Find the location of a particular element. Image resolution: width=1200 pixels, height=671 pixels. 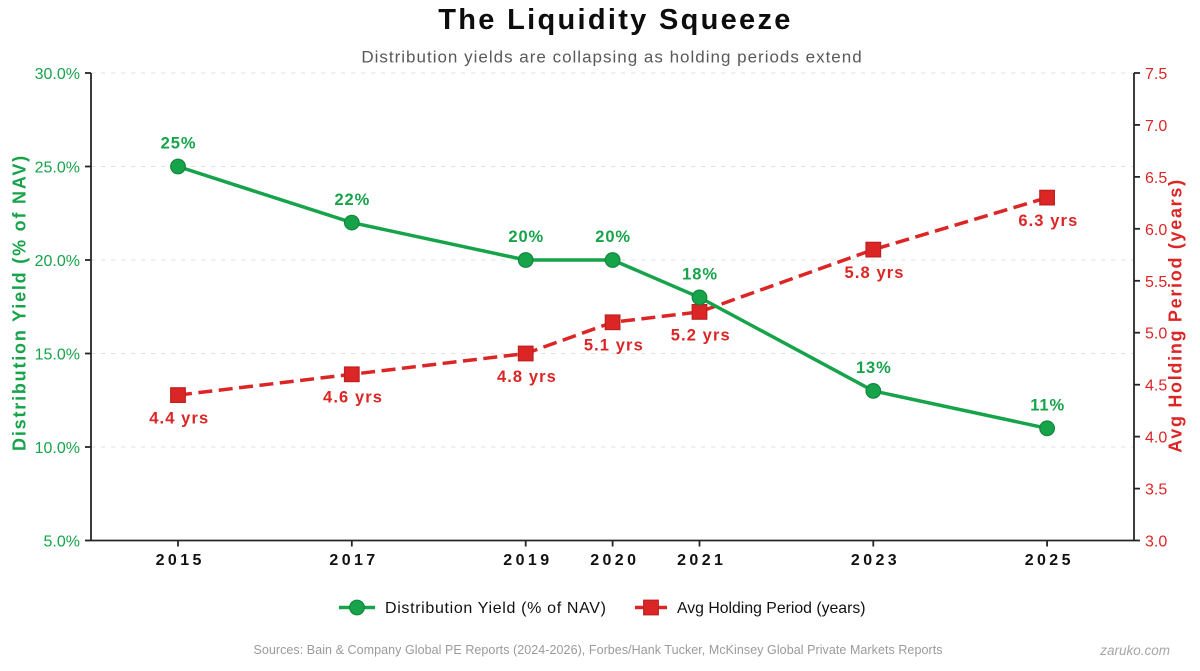

svg-text: 18% is located at coordinates (700, 275).